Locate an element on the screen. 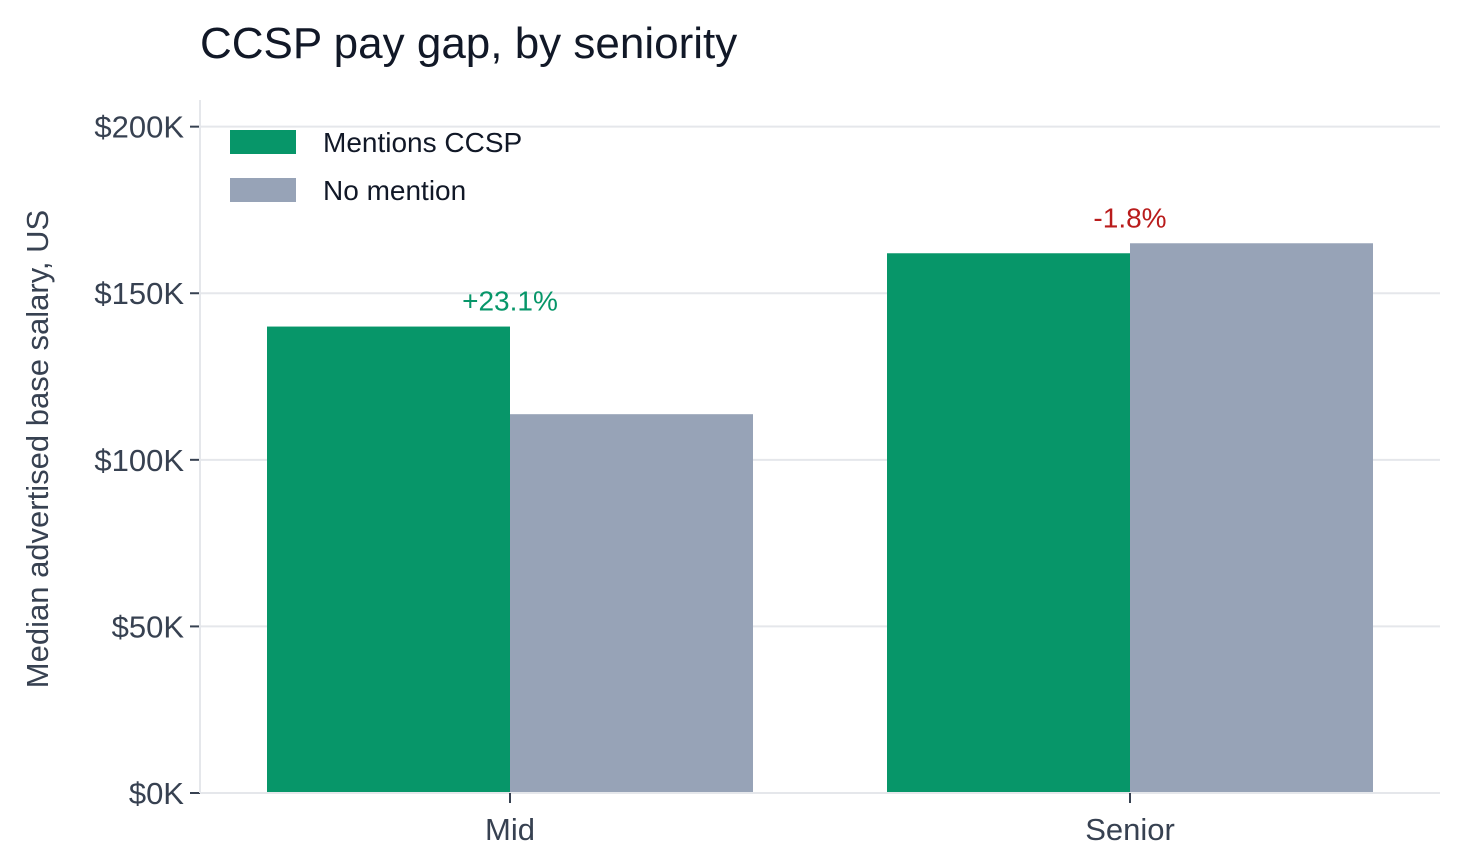  annotations: +23.1% -1.8% is located at coordinates (814, 259).